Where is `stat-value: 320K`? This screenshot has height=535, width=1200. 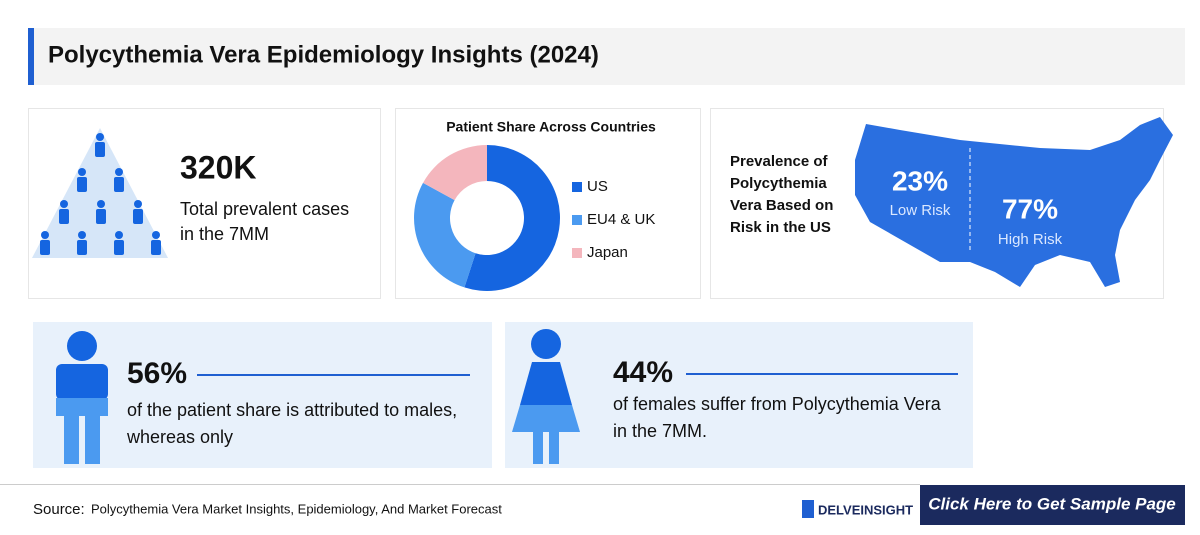
stat-value: 320K is located at coordinates (218, 167).